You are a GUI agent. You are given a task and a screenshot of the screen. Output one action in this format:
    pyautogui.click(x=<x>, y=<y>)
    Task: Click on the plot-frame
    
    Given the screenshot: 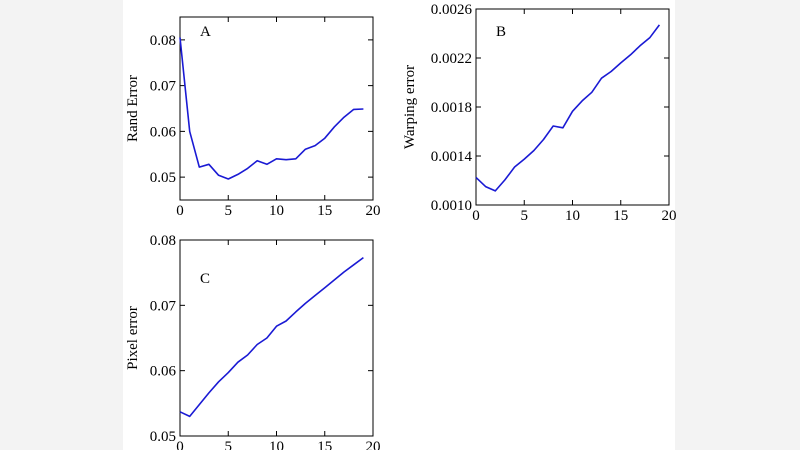 What is the action you would take?
    pyautogui.click(x=276, y=108)
    